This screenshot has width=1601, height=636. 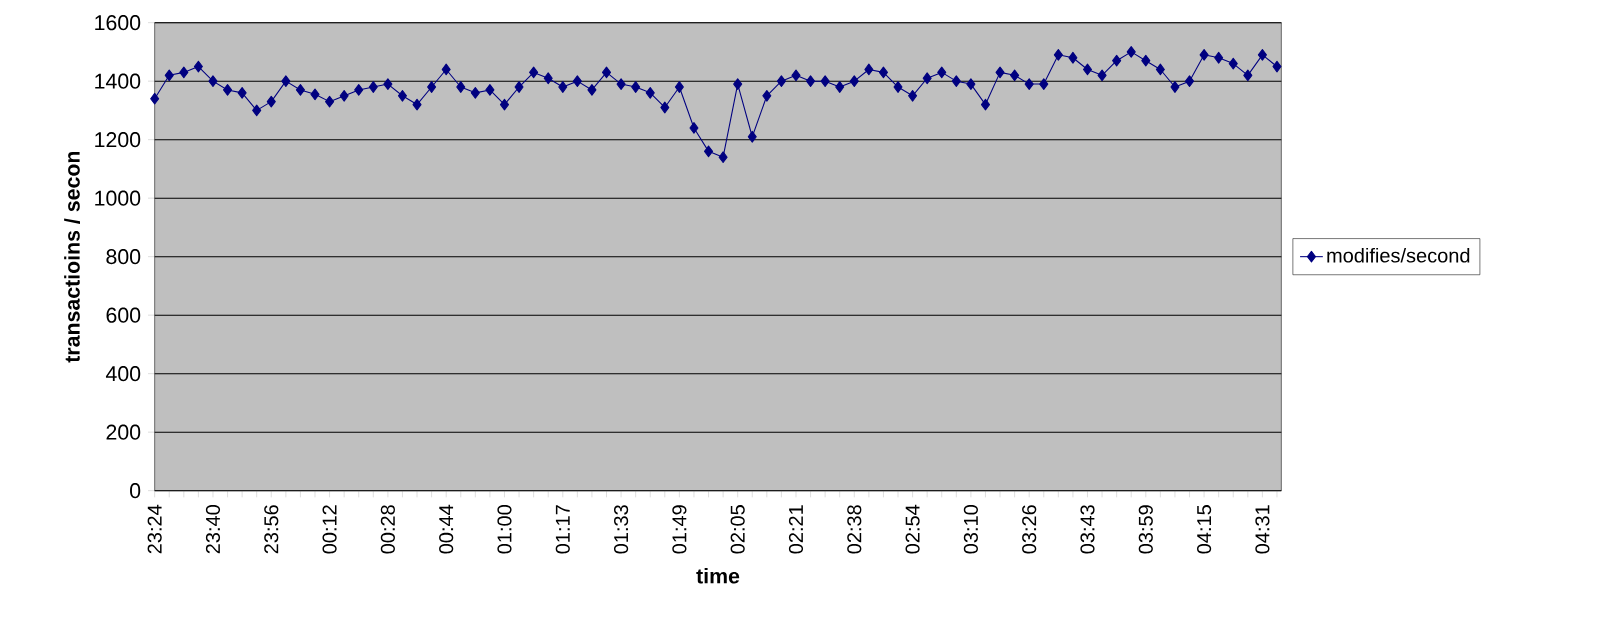 I want to click on y-tick-label: 1600, so click(x=118, y=23).